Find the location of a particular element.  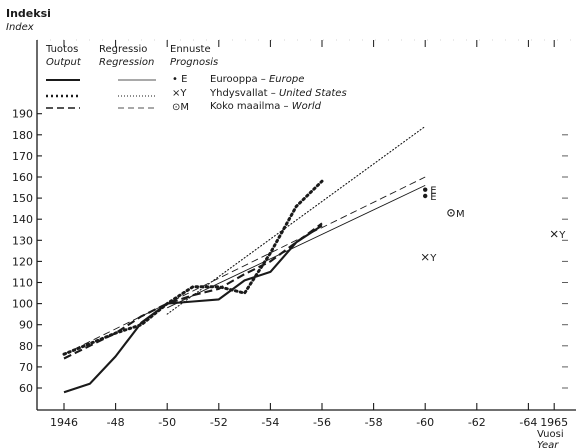

y-tick-label: 150 is located at coordinates (22, 198).